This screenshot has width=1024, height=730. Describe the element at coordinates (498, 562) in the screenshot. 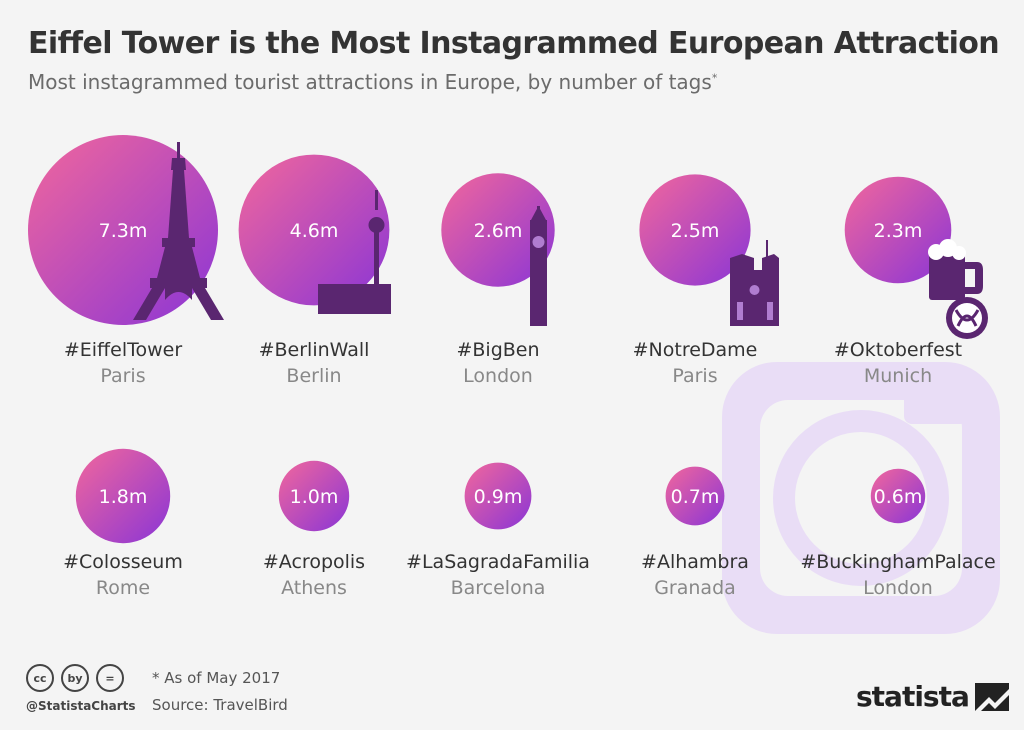

I see `attraction-tag: #LaSagradaFamilia` at that location.